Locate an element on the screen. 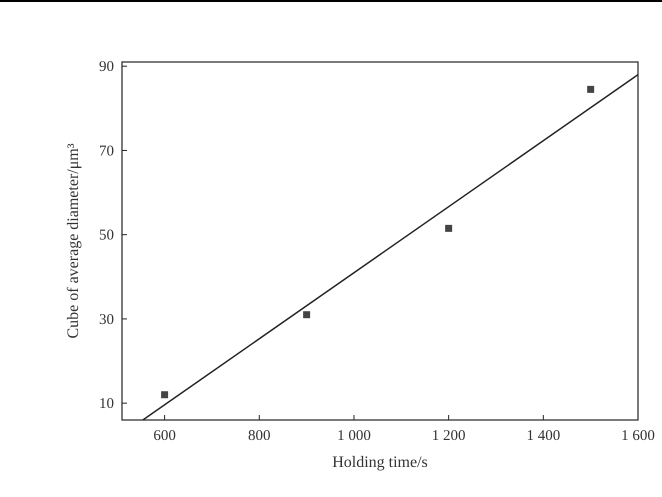 The width and height of the screenshot is (662, 497). x-tick-label: 1 400 is located at coordinates (543, 436).